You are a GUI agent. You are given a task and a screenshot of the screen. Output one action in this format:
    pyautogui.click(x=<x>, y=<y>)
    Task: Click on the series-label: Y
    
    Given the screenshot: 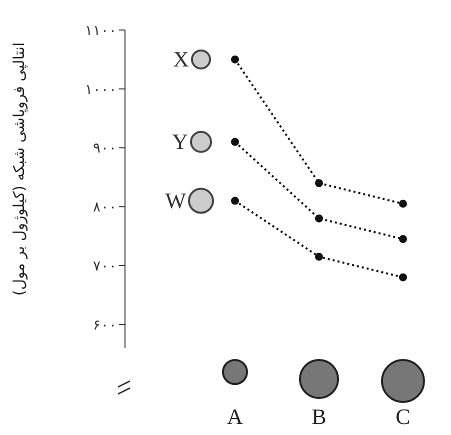 What is the action you would take?
    pyautogui.click(x=180, y=141)
    